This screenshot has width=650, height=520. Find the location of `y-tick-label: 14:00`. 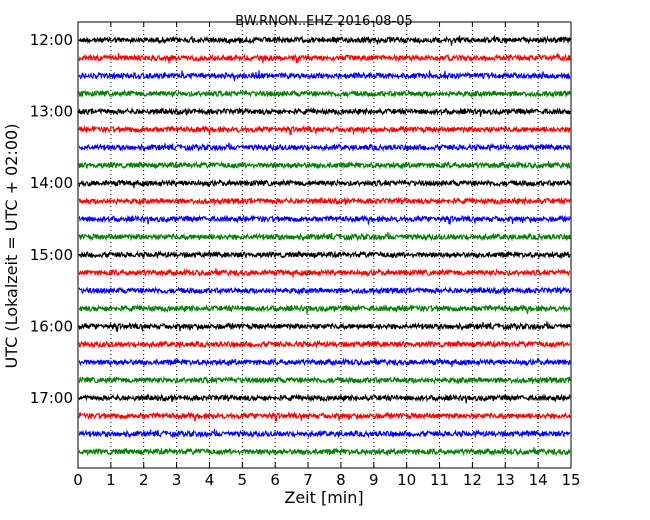

y-tick-label: 14:00 is located at coordinates (51, 183).